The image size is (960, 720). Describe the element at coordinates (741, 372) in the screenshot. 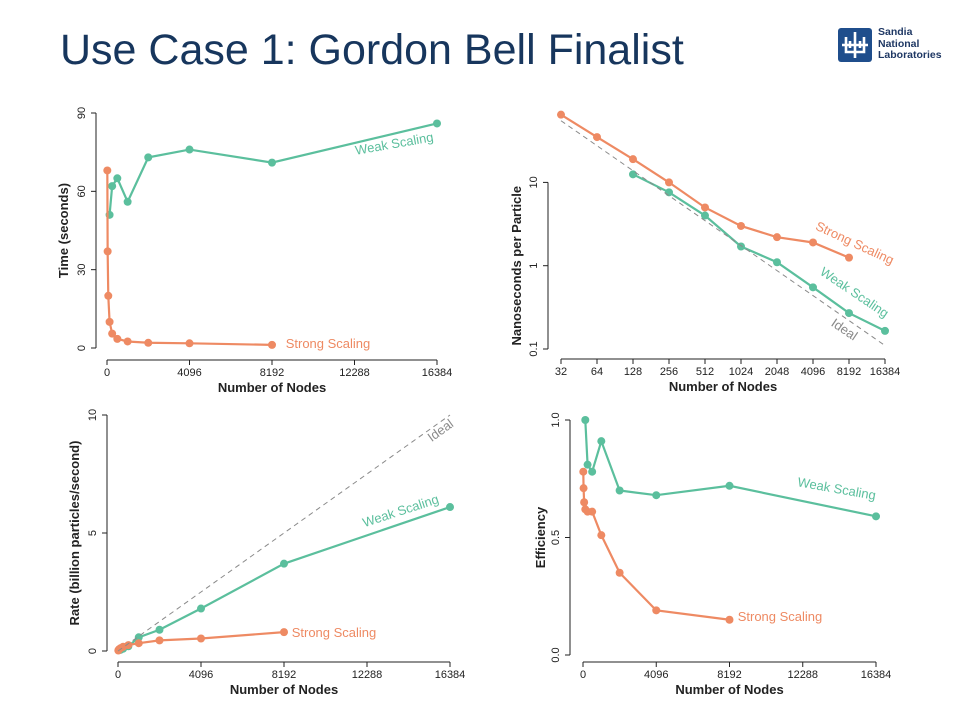

I see `x-tick-label: 1024` at that location.